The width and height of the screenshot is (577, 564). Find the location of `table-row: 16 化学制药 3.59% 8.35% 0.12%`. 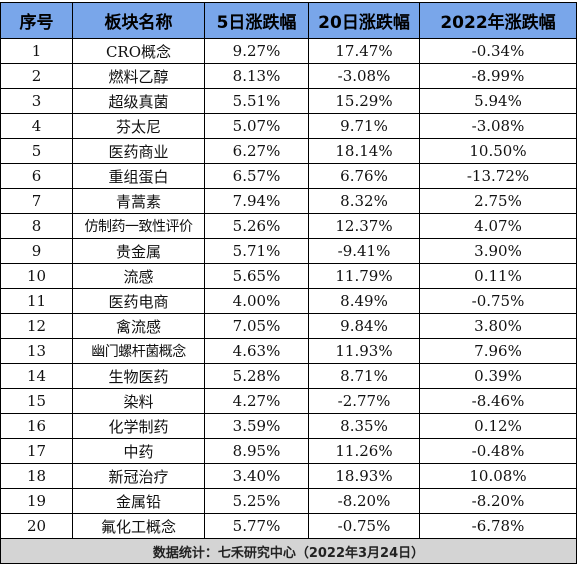

table-row: 16 化学制药 3.59% 8.35% 0.12% is located at coordinates (288, 426).